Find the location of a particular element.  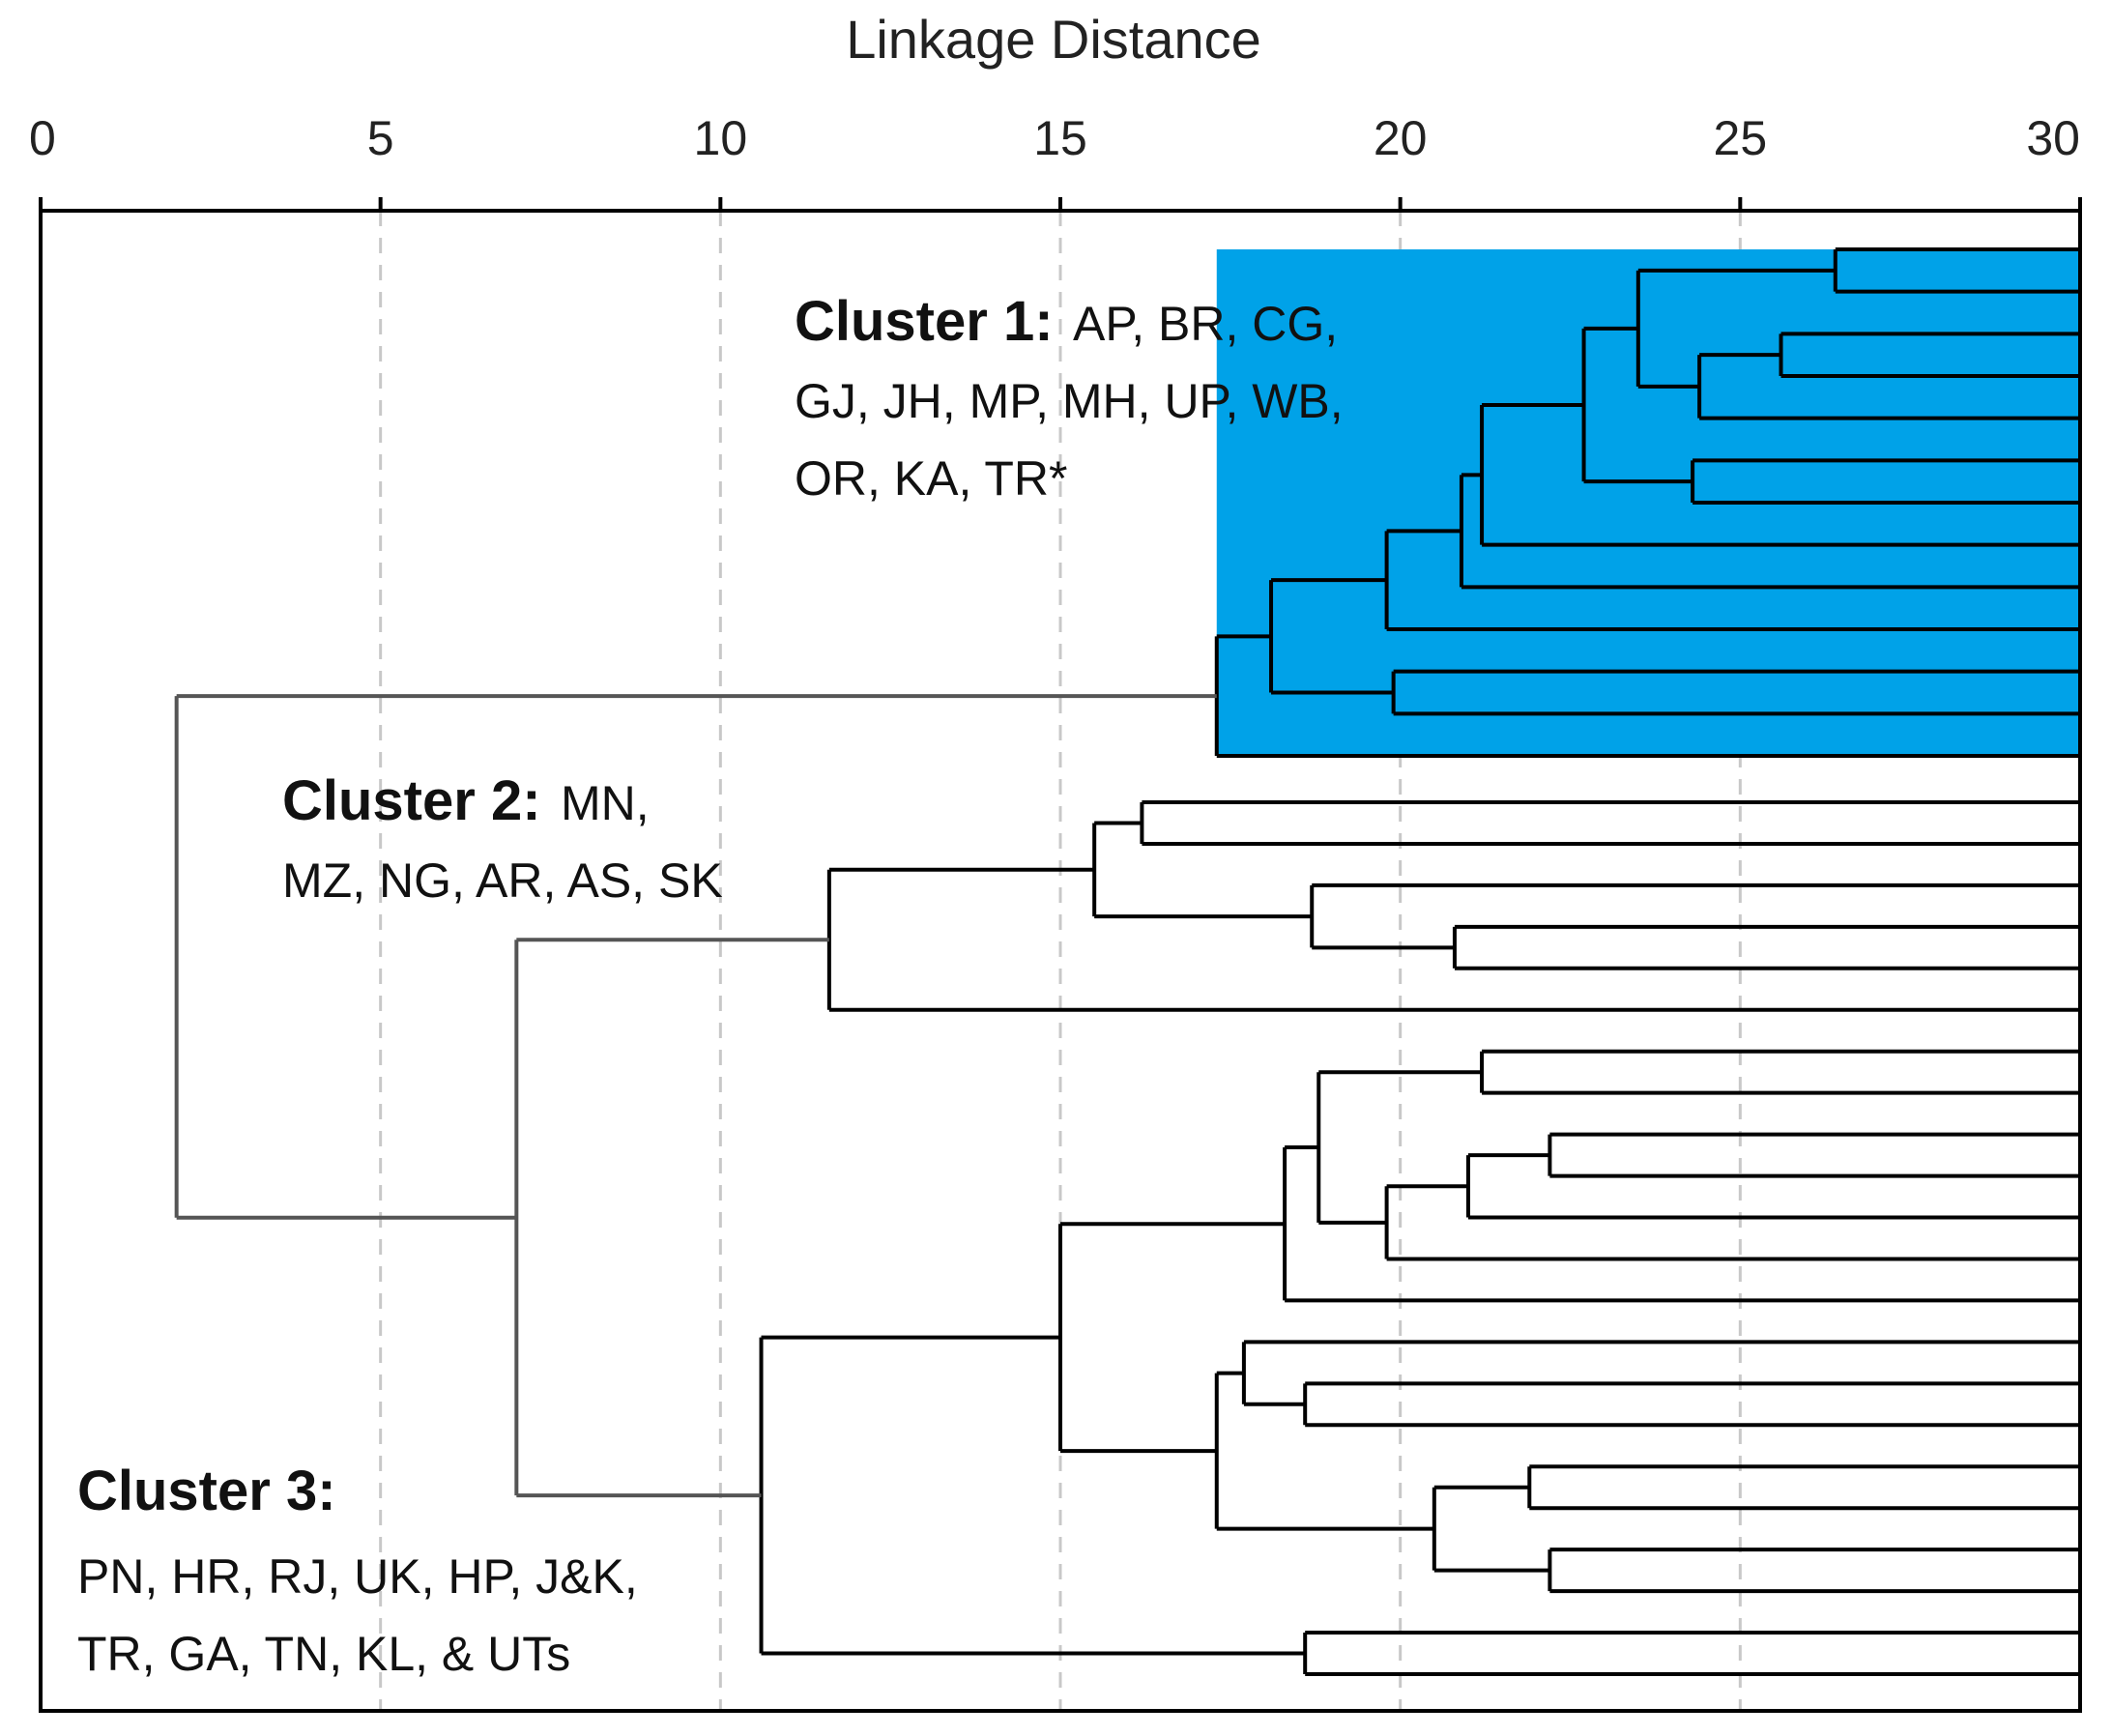

x-tick-label: 15 is located at coordinates (1060, 138).